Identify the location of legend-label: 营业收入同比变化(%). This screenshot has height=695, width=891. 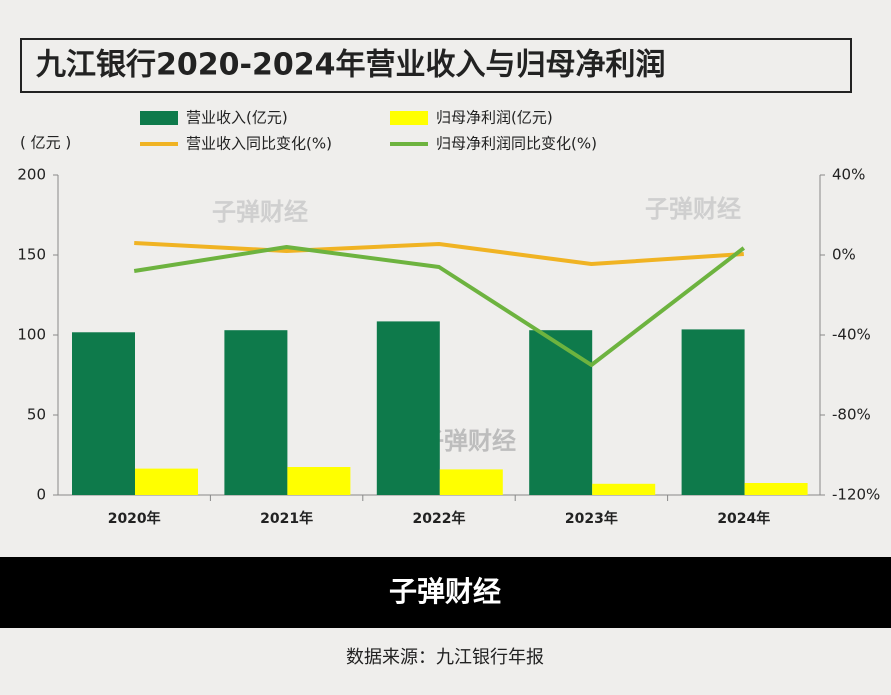
(259, 144).